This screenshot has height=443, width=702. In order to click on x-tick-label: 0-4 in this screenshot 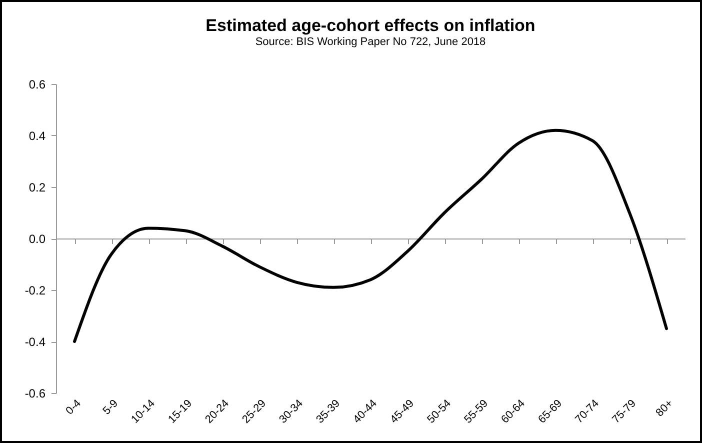, I will do `click(74, 408)`.